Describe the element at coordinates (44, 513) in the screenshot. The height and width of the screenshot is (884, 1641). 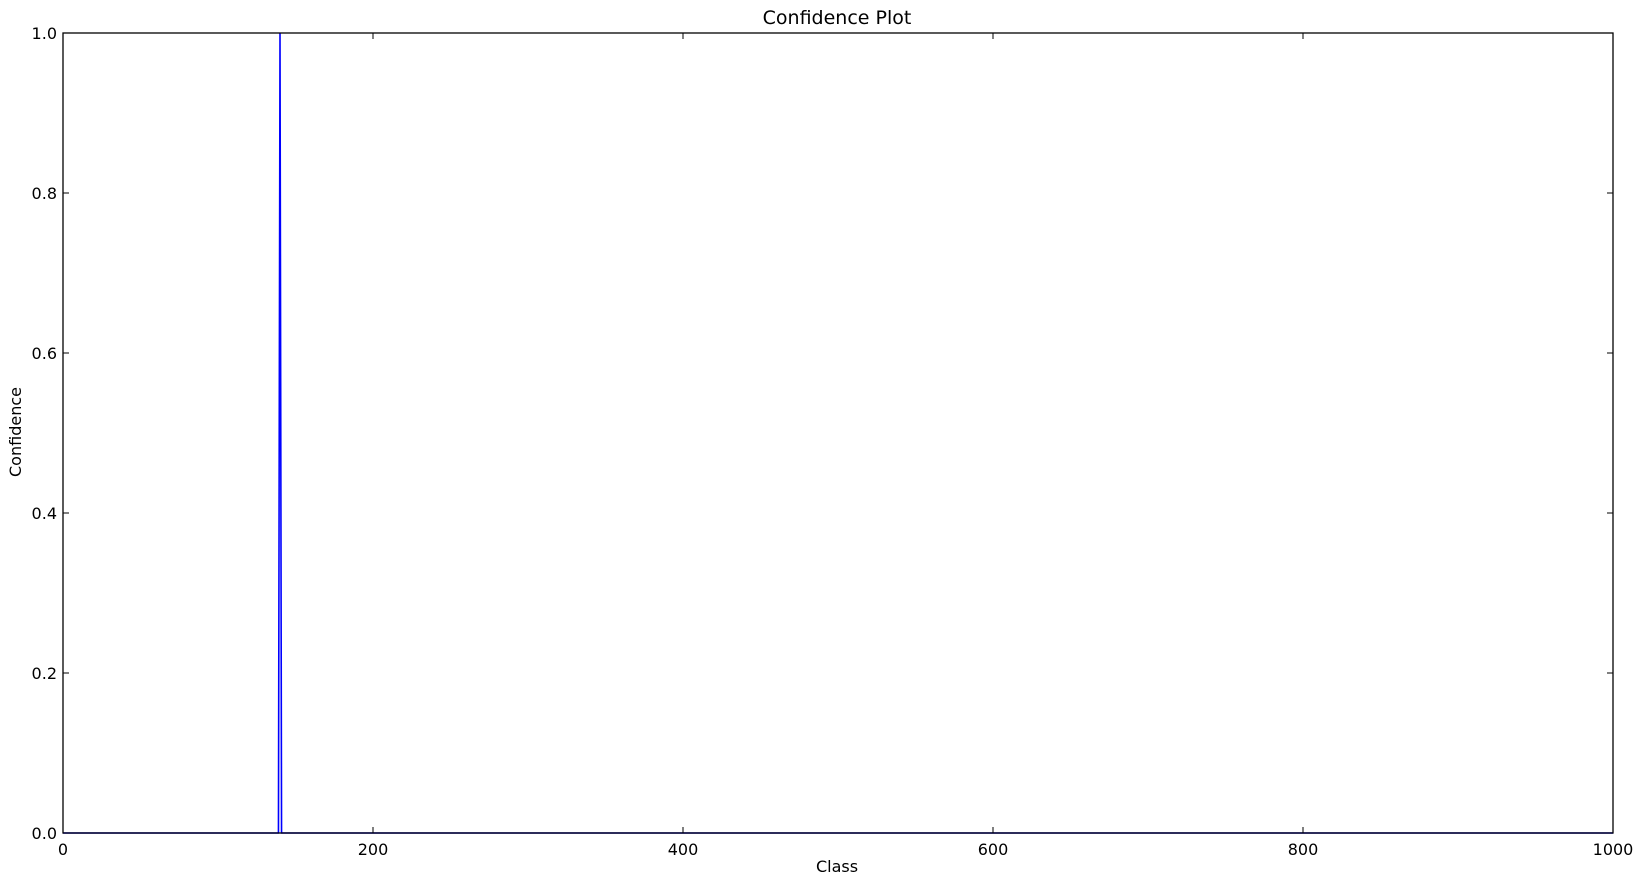
I see `y-tick-label: 0.4` at that location.